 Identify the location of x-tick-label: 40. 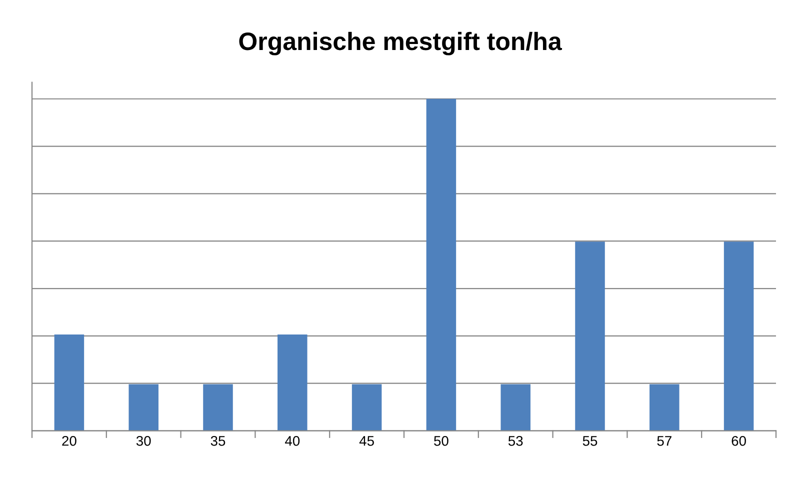
(292, 441).